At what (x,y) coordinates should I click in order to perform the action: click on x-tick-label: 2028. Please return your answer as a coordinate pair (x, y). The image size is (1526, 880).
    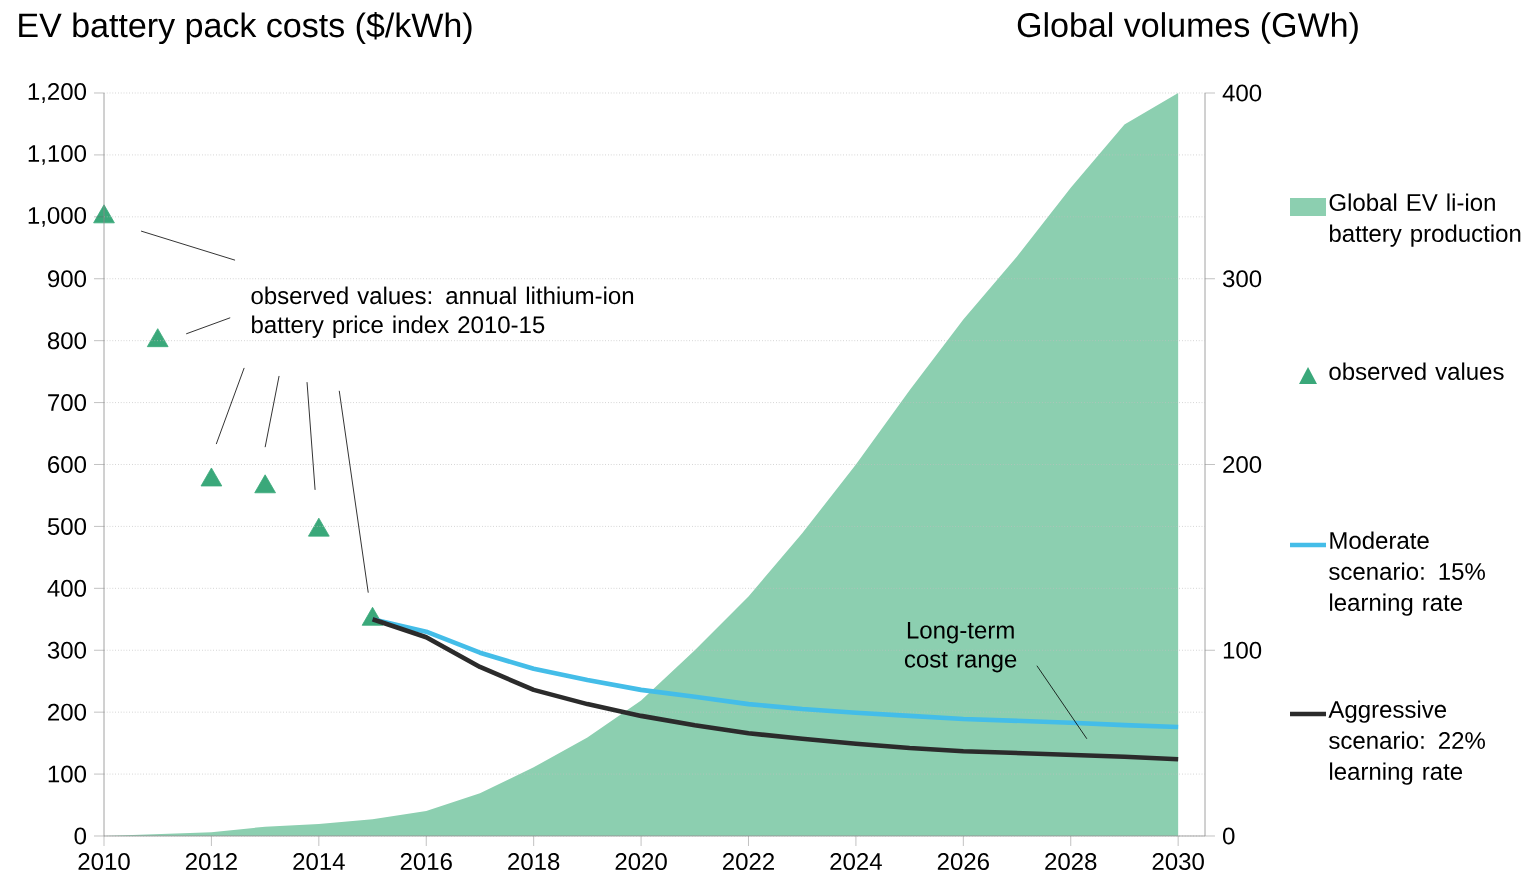
    Looking at the image, I should click on (1071, 862).